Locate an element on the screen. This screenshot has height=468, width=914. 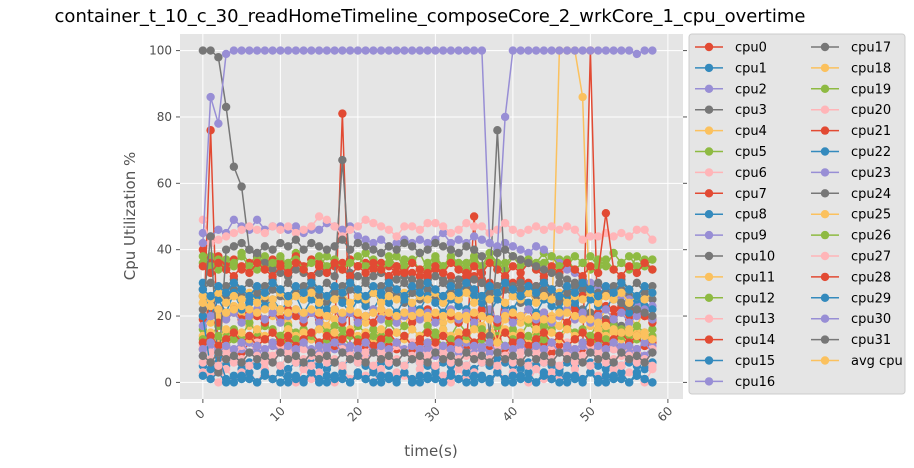
series-cpu31 is located at coordinates (427, 357).